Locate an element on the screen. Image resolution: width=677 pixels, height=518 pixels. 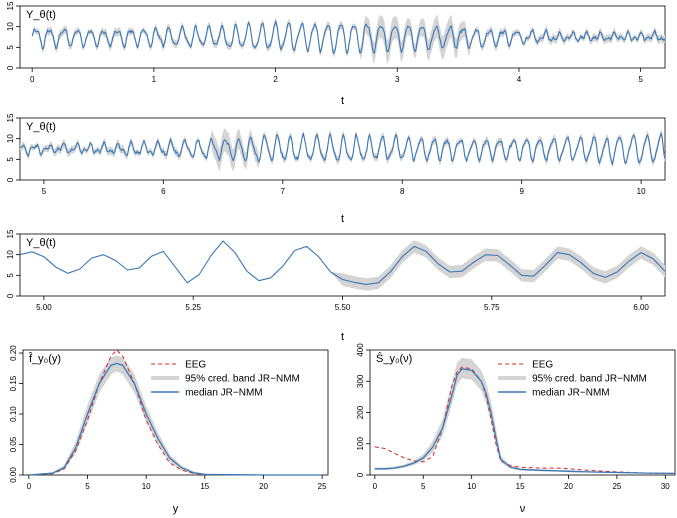
x-tick-label: 8 is located at coordinates (402, 191).